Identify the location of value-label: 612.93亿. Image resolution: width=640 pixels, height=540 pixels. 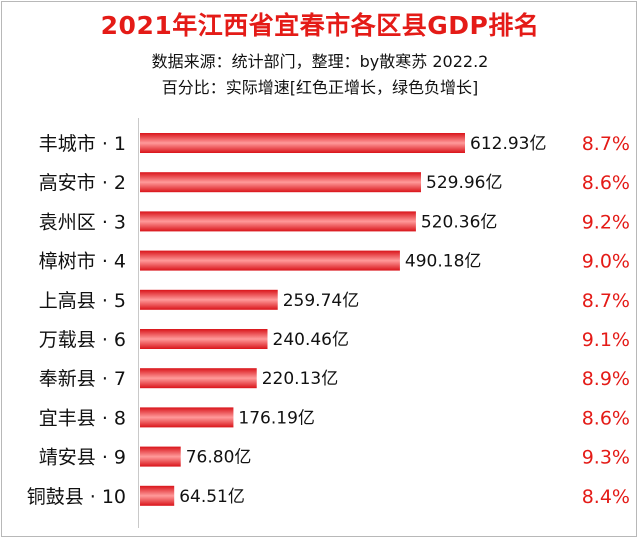
(508, 144).